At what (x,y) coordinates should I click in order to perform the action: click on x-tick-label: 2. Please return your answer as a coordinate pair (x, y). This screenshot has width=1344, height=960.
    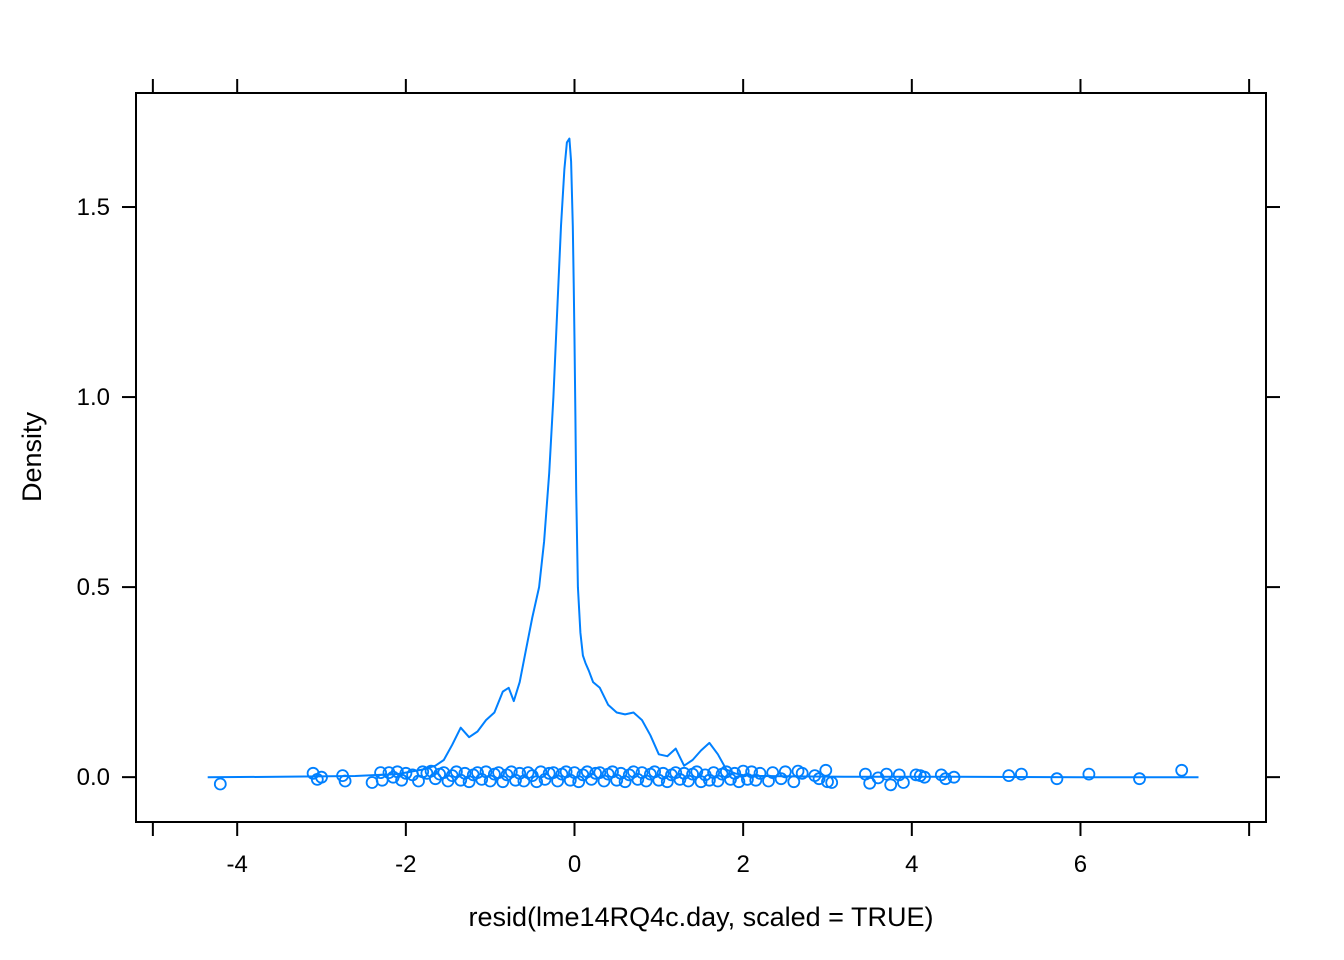
    Looking at the image, I should click on (742, 864).